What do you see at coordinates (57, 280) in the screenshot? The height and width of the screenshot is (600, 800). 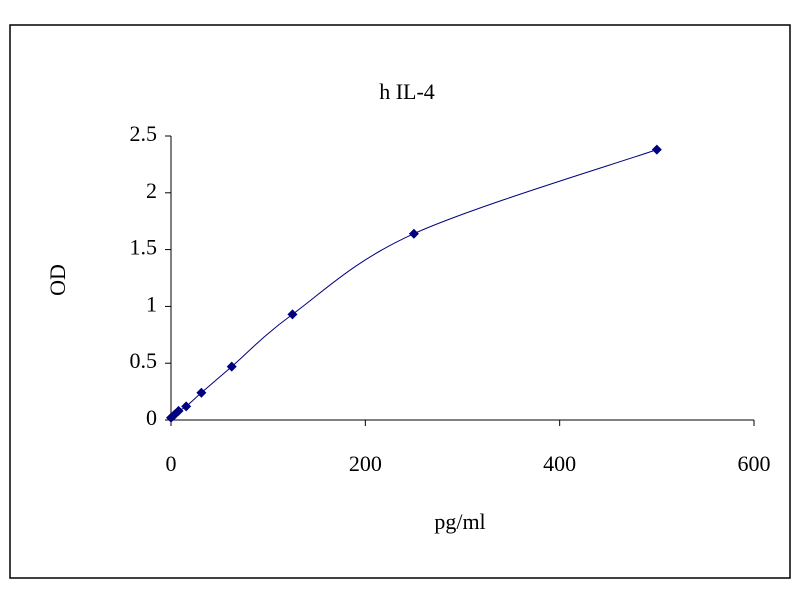 I see `y-axis-label: OD` at bounding box center [57, 280].